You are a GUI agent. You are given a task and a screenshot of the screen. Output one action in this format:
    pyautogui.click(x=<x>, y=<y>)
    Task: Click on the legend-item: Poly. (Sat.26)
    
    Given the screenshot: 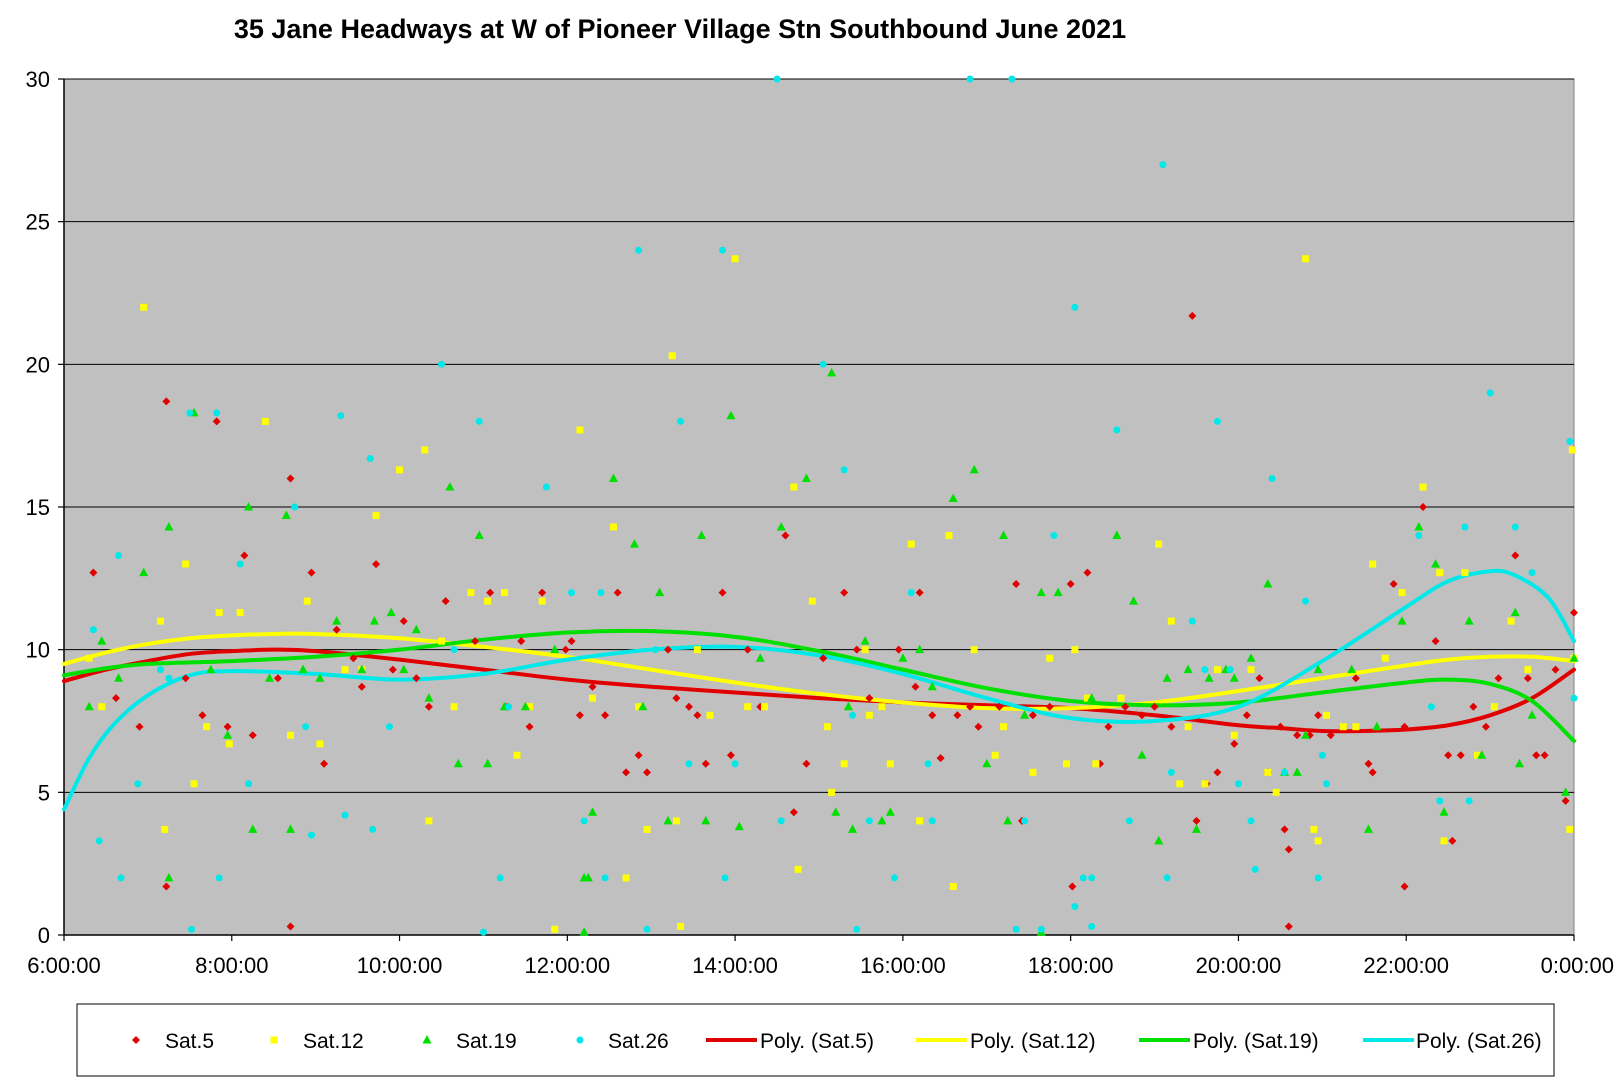 What is the action you would take?
    pyautogui.click(x=1452, y=1041)
    